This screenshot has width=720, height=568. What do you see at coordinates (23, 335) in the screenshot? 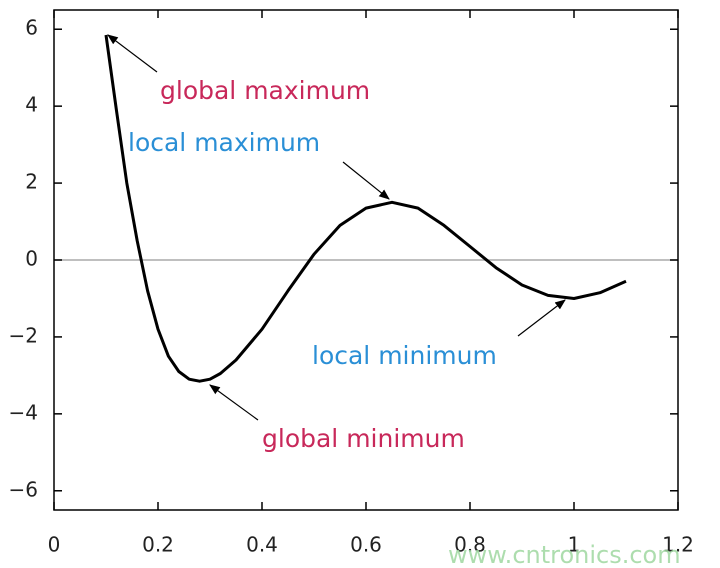
I see `y-tick-label: −2` at bounding box center [23, 335].